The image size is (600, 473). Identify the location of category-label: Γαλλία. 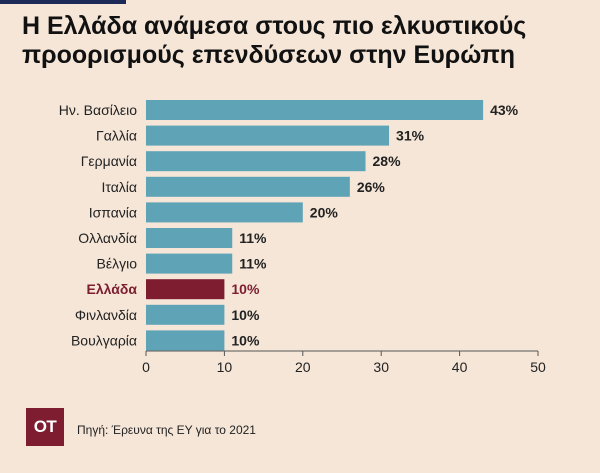
(116, 136).